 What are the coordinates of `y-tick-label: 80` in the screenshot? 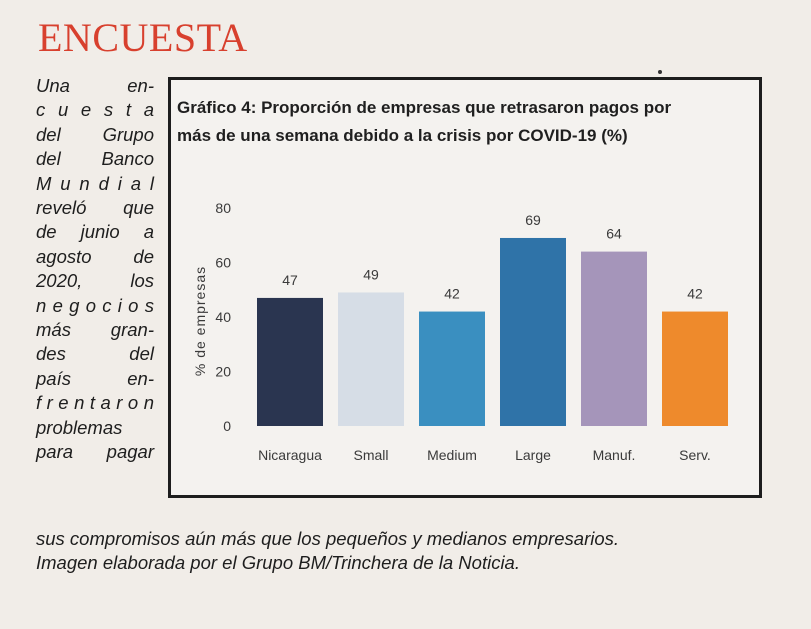 It's located at (223, 208).